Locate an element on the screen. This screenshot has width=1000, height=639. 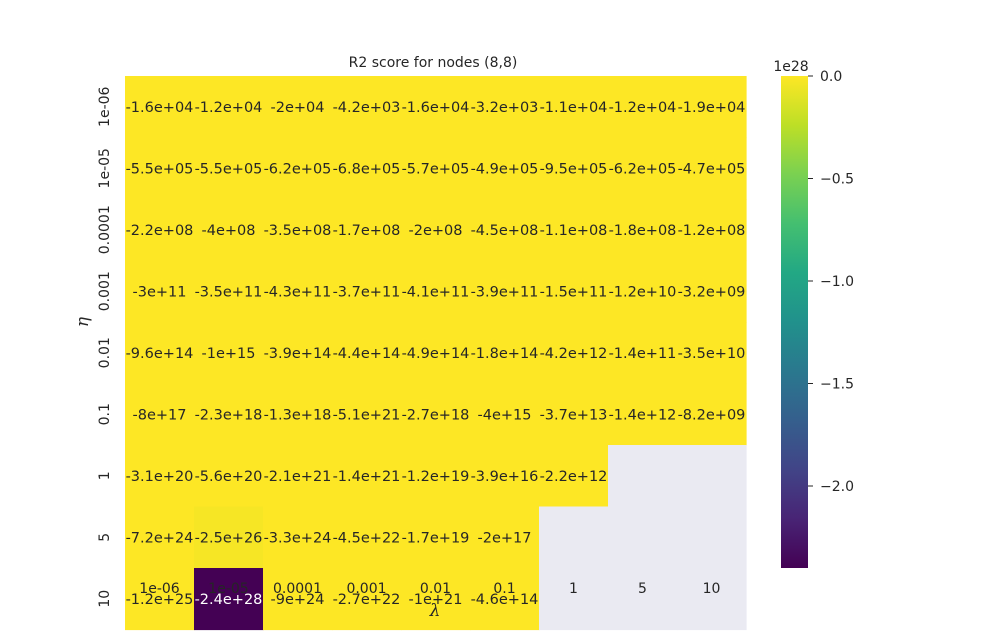
cell-annotation: -1.4e+11 is located at coordinates (643, 354).